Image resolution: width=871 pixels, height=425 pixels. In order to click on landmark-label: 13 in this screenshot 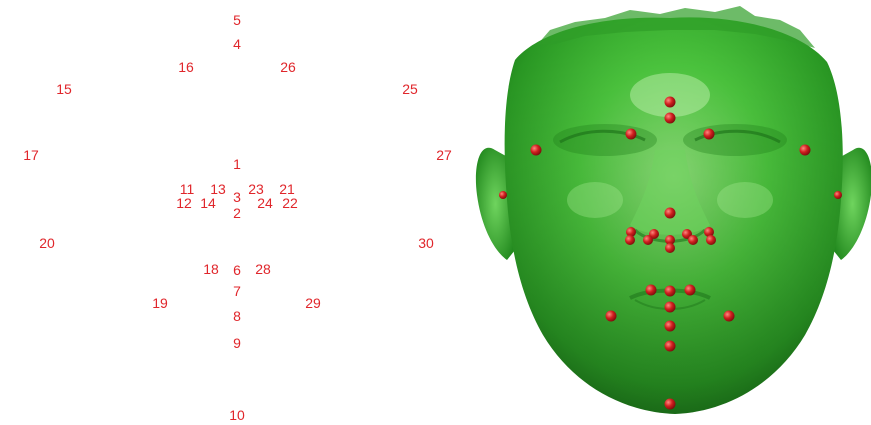, I will do `click(218, 189)`.